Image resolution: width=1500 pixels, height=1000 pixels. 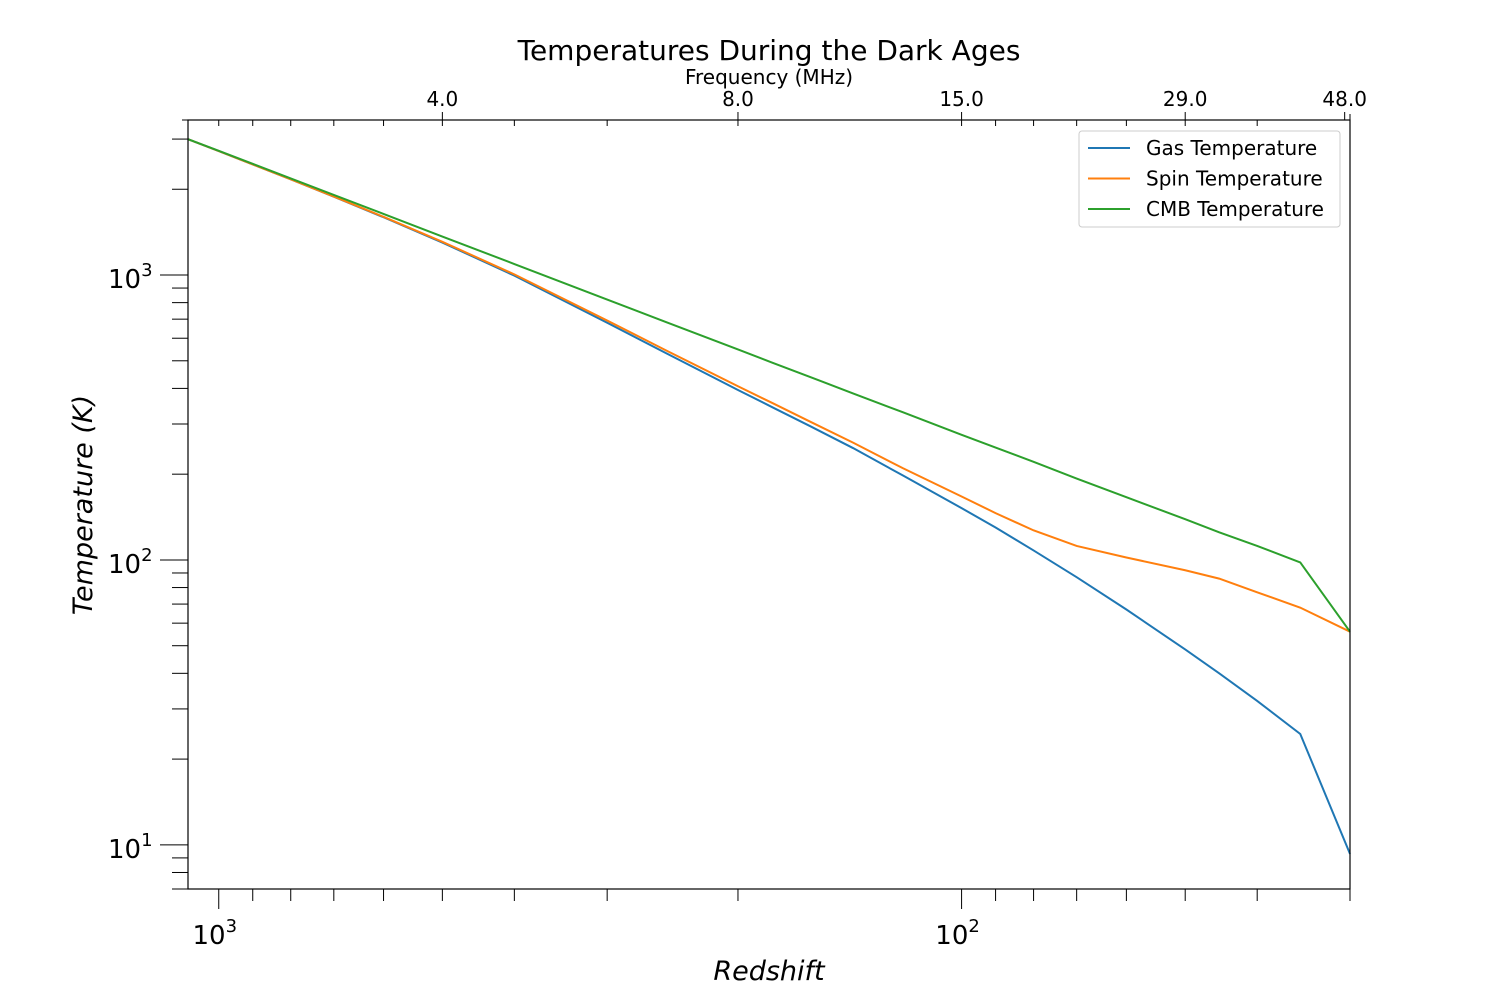 What do you see at coordinates (83, 505) in the screenshot?
I see `y-axis-label: Temperature (K)` at bounding box center [83, 505].